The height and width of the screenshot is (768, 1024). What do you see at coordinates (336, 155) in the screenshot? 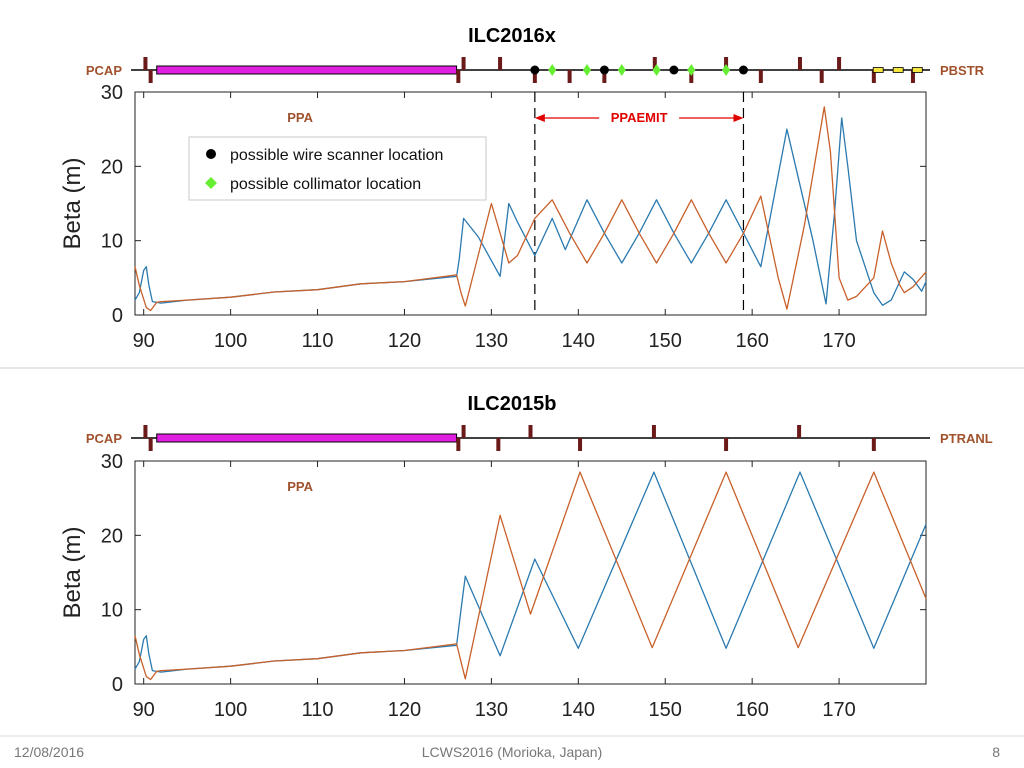
I see `legend-entry-label: possible wire scanner location` at bounding box center [336, 155].